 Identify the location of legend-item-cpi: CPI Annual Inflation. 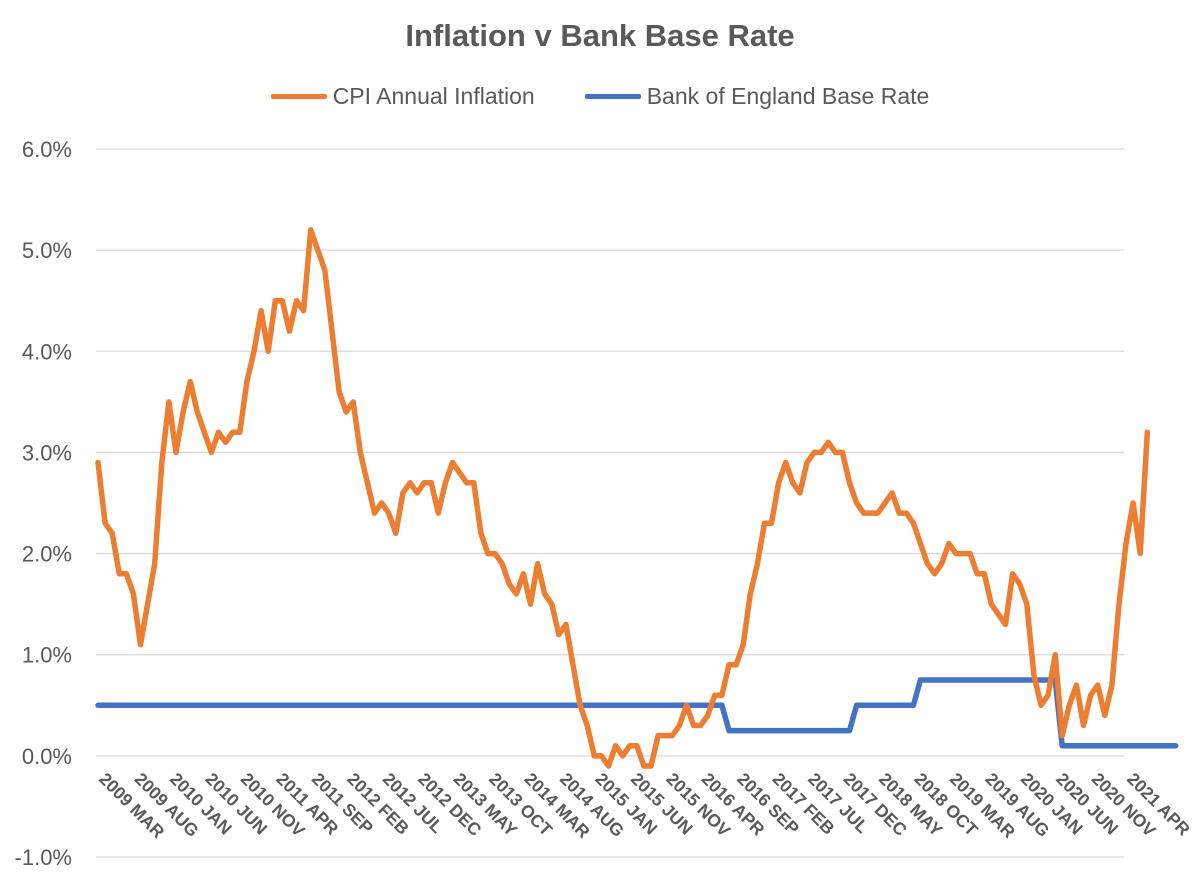
(402, 96).